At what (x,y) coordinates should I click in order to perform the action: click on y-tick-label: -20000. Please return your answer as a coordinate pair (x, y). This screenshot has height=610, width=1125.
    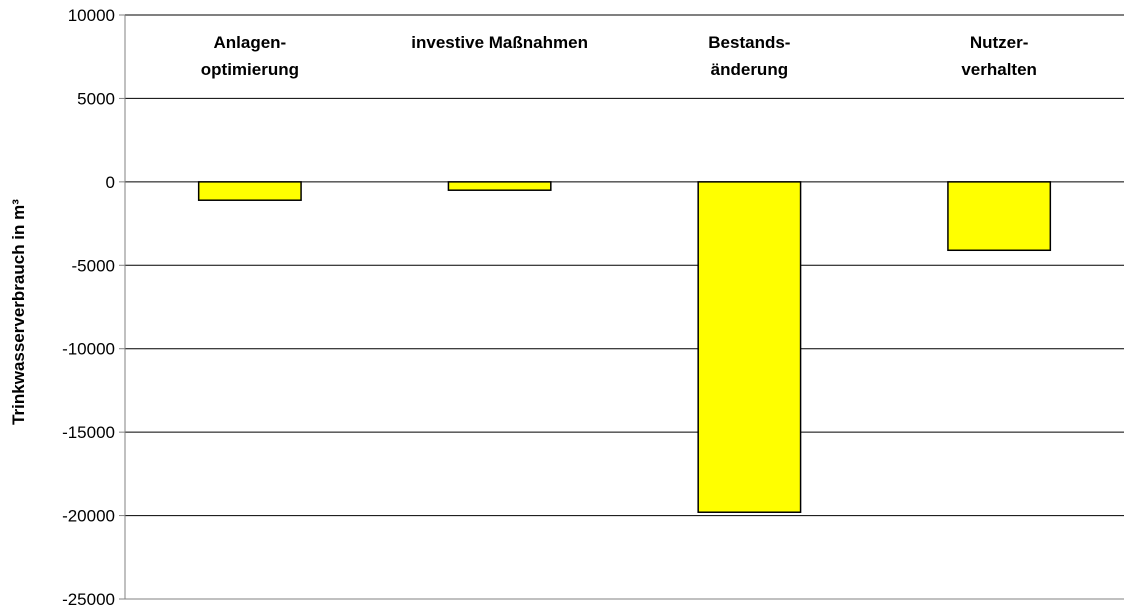
    Looking at the image, I should click on (88, 516).